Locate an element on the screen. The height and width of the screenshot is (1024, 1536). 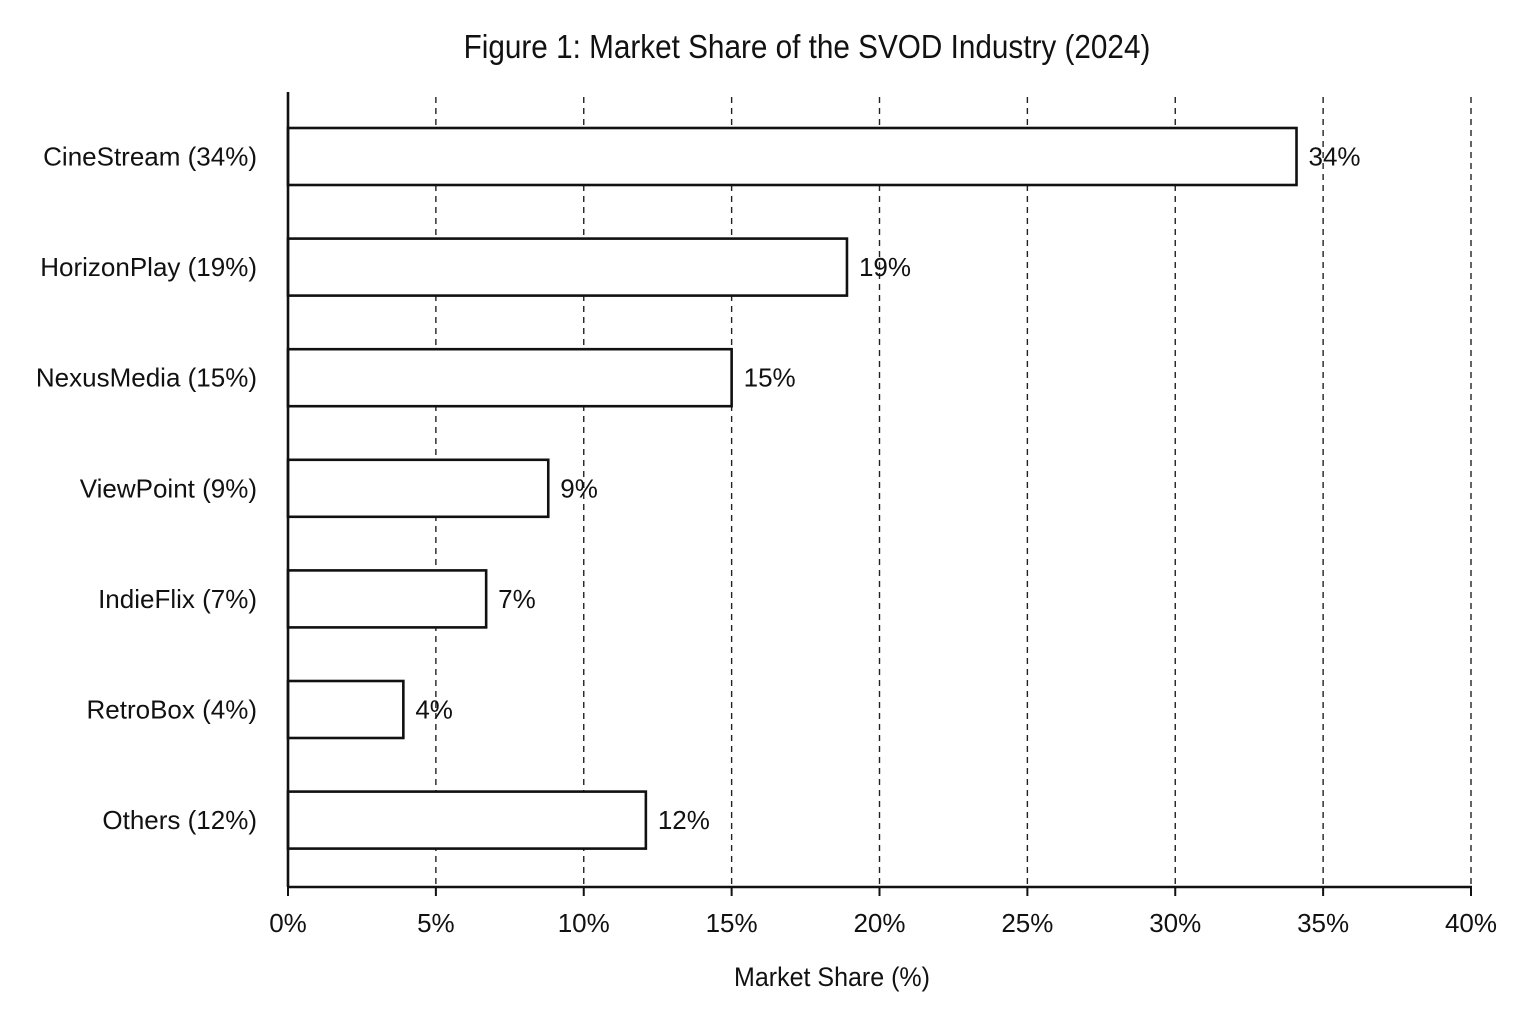
x-tick-label: 30% is located at coordinates (1175, 923).